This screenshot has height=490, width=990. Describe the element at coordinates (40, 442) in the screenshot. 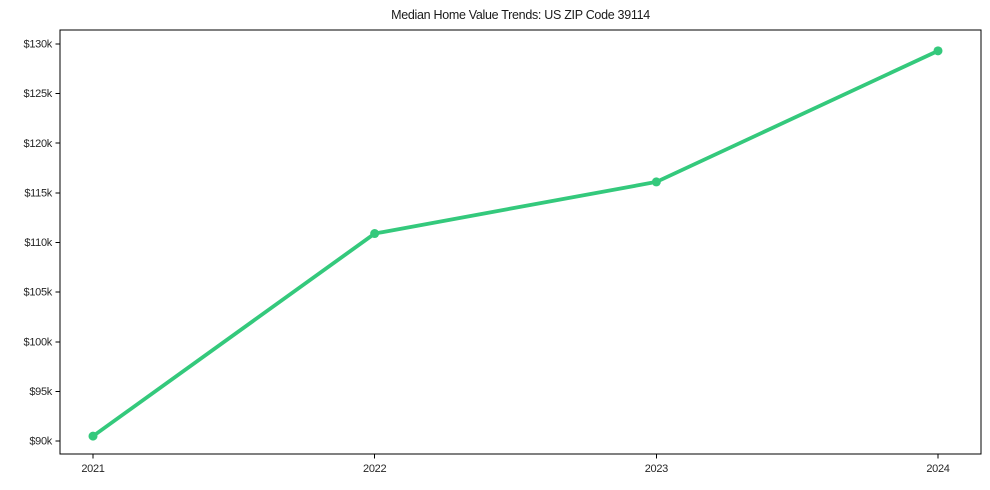

I see `y-tick-label: $90k` at that location.